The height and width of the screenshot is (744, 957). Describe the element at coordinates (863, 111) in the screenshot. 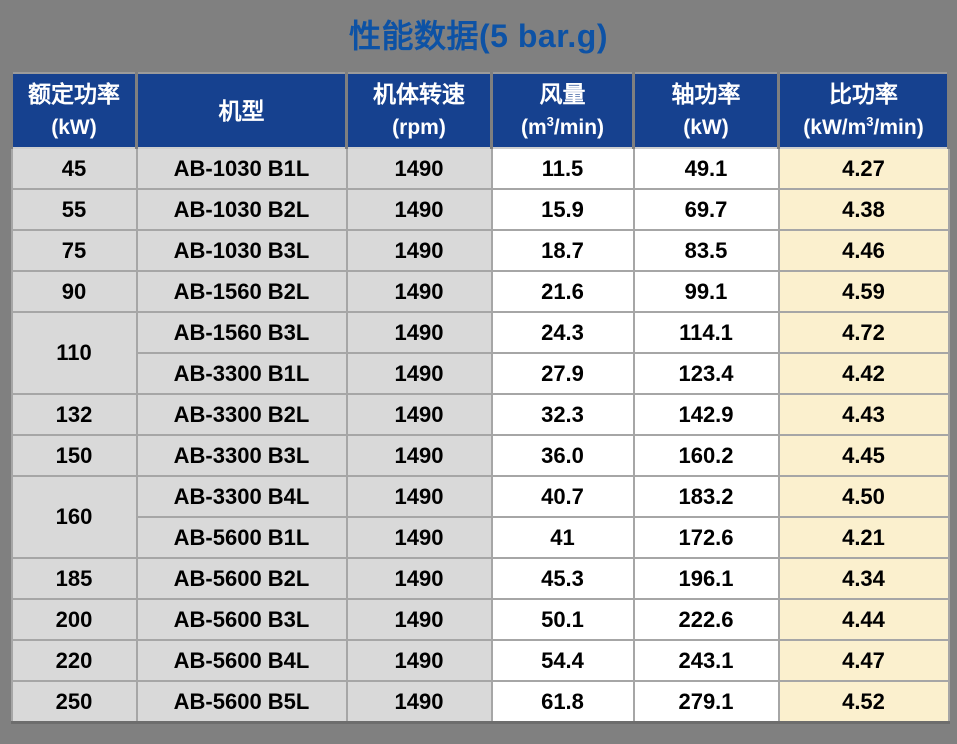

I see `col-header-specific-power: 比功率 (kW/m3/min)` at that location.